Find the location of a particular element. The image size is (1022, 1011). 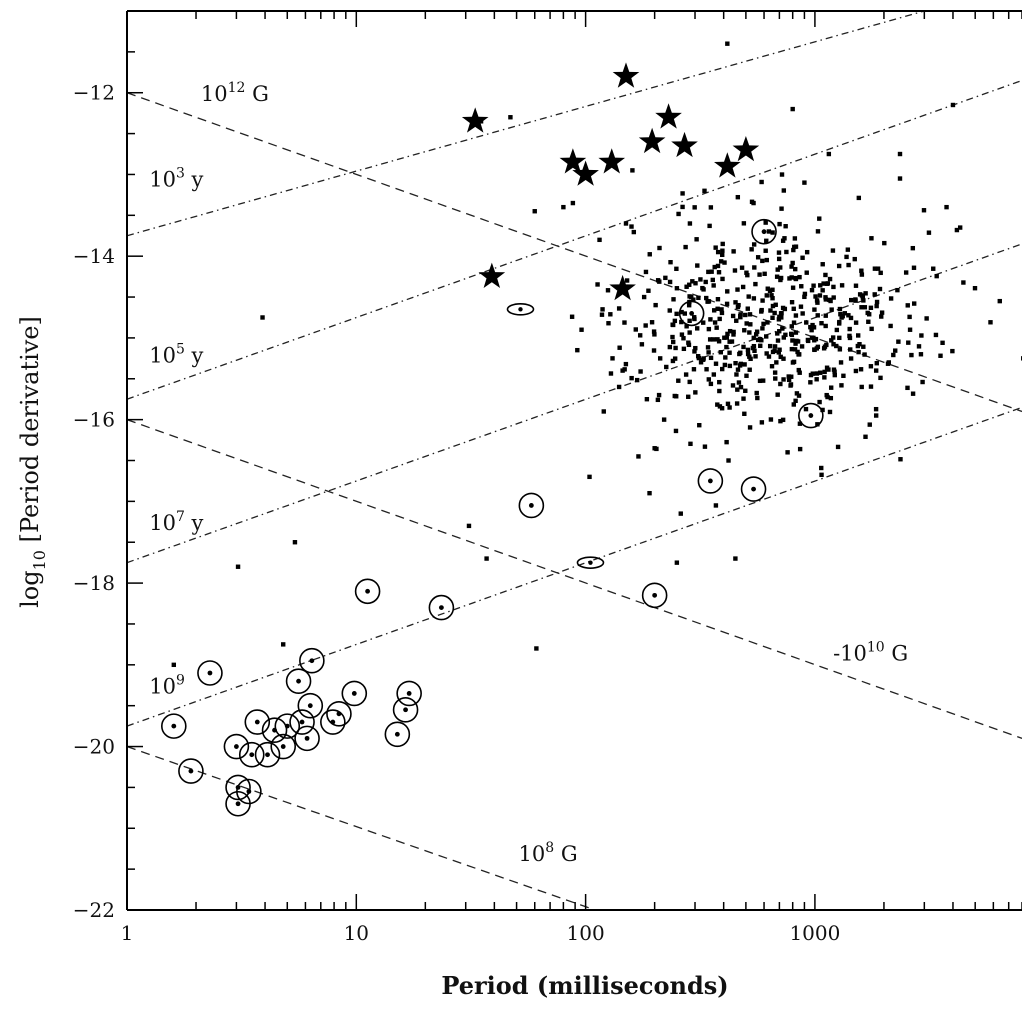

annotation-exponent: 5 is located at coordinates (180, 349).